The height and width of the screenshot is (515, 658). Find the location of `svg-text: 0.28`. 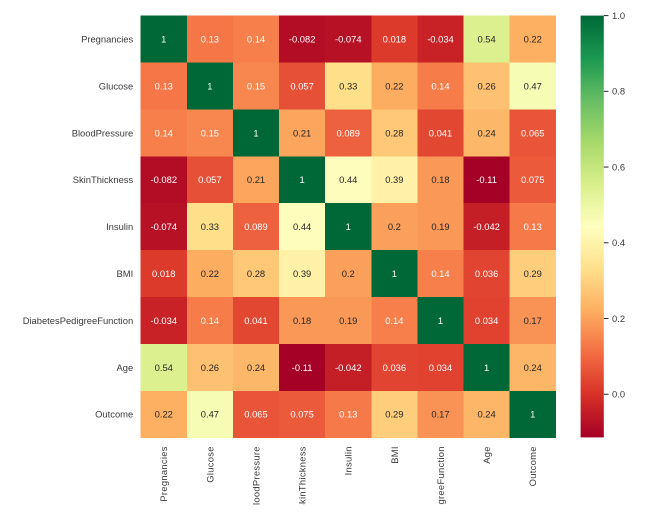

svg-text: 0.28 is located at coordinates (394, 132).